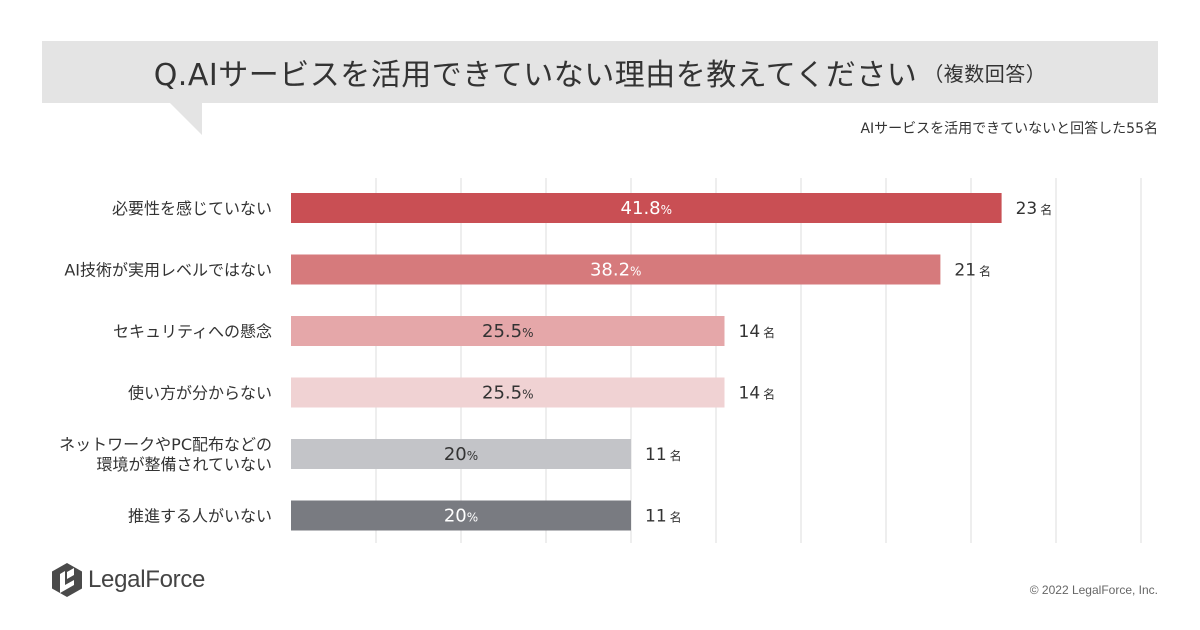  I want to click on brand-logo: LegalForce, so click(128, 580).